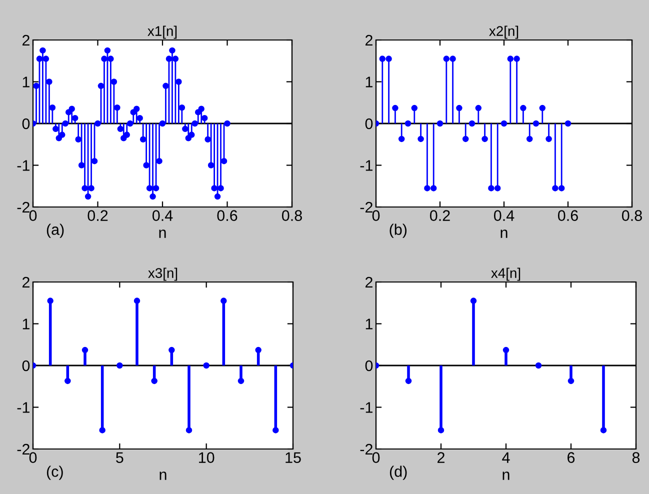 The width and height of the screenshot is (649, 494). I want to click on chart-title: x4[n], so click(505, 274).